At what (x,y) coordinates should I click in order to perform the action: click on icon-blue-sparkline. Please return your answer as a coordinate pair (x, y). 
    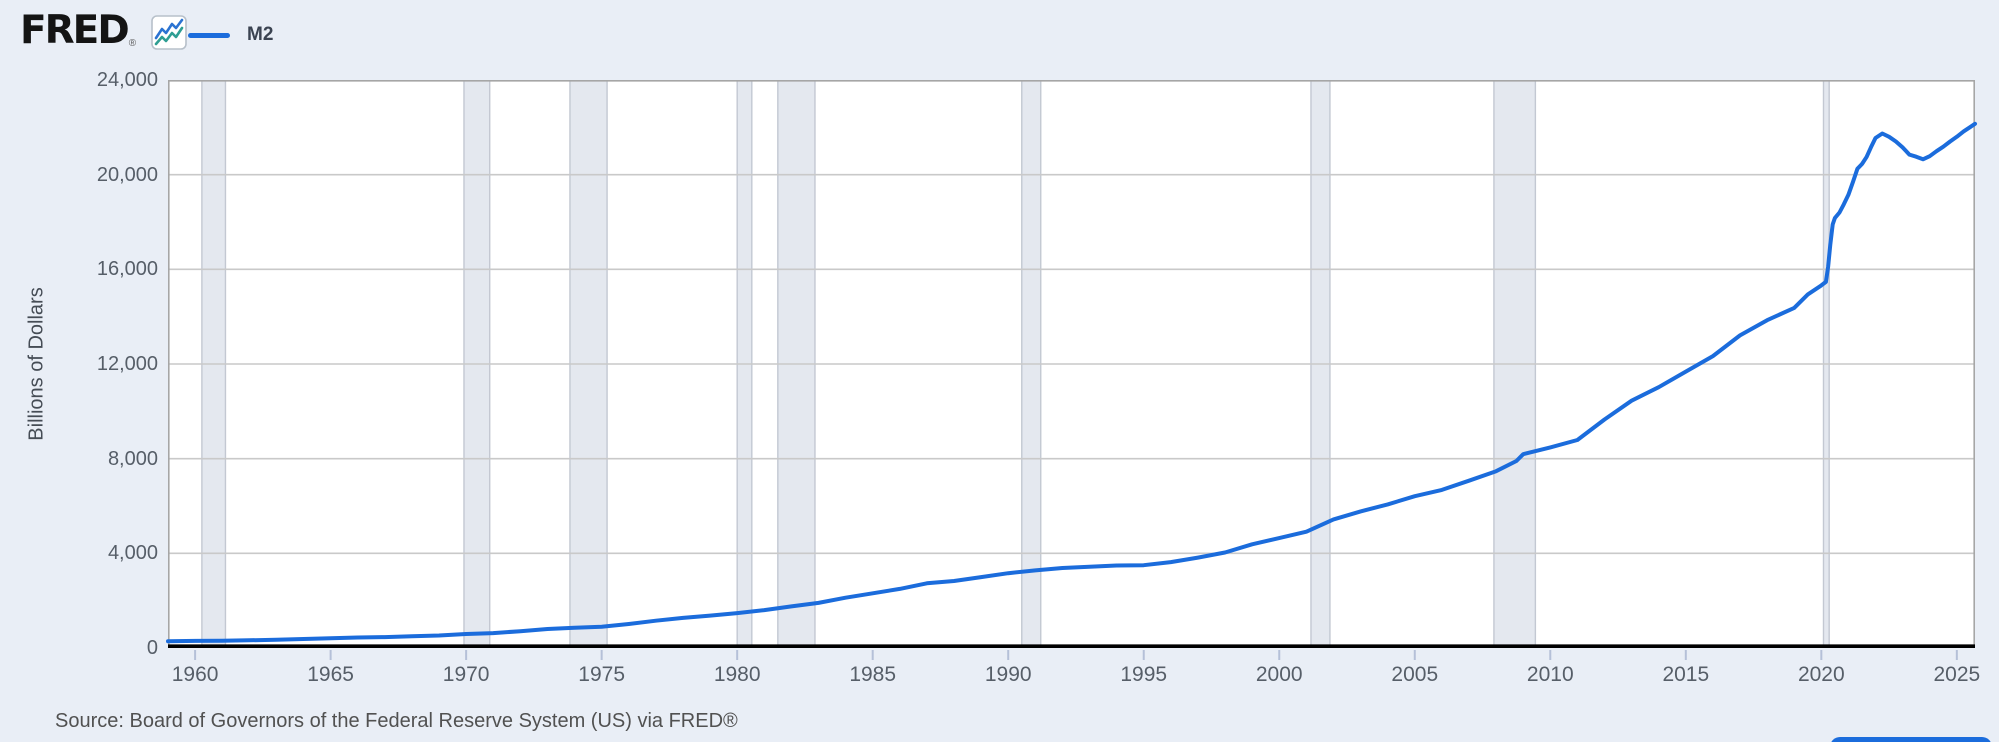
    Looking at the image, I should click on (169, 29).